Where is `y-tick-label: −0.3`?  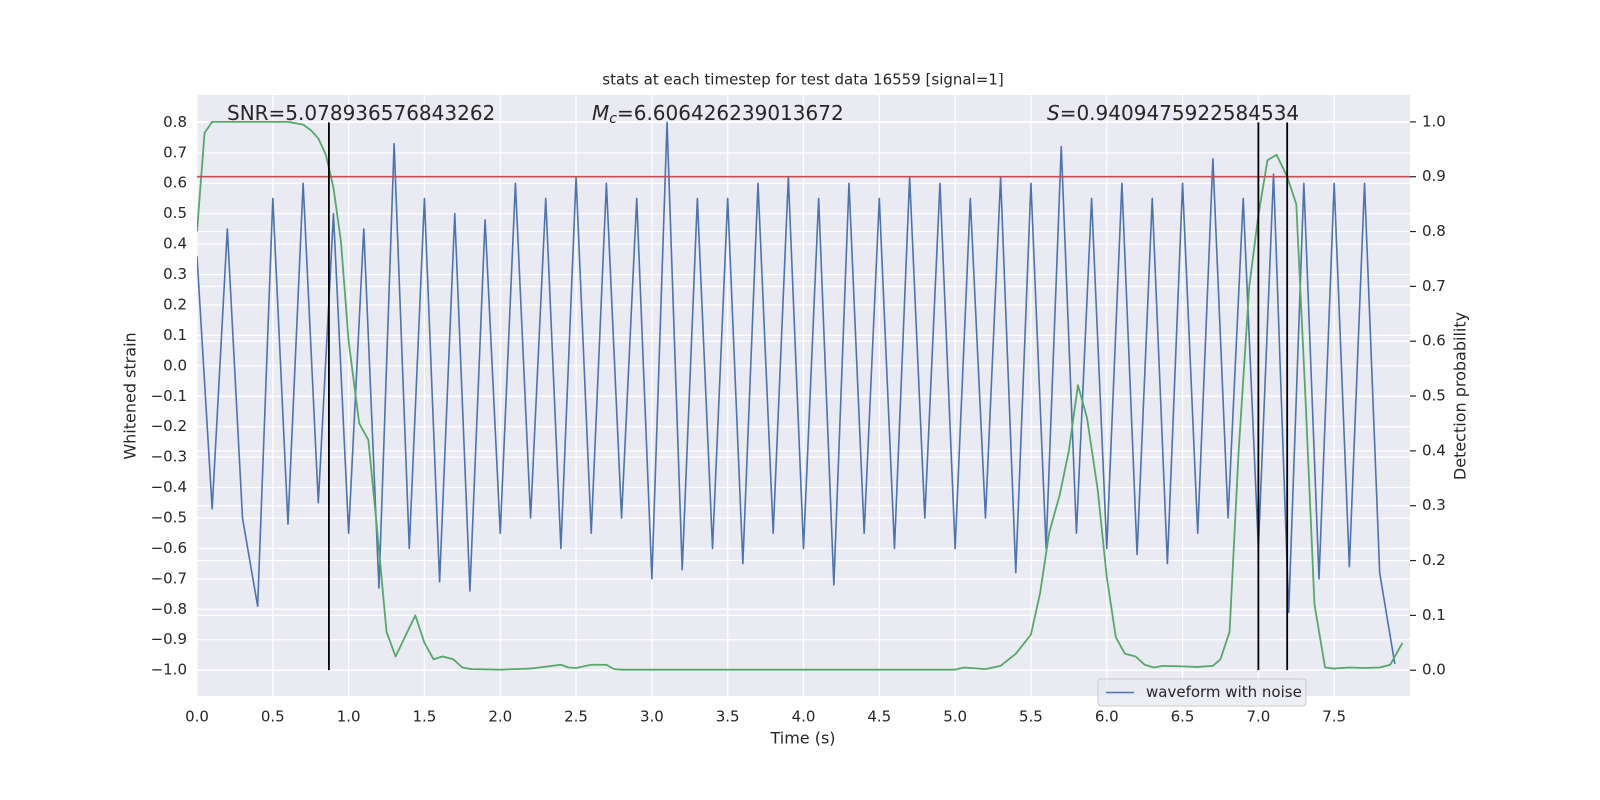
y-tick-label: −0.3 is located at coordinates (169, 457).